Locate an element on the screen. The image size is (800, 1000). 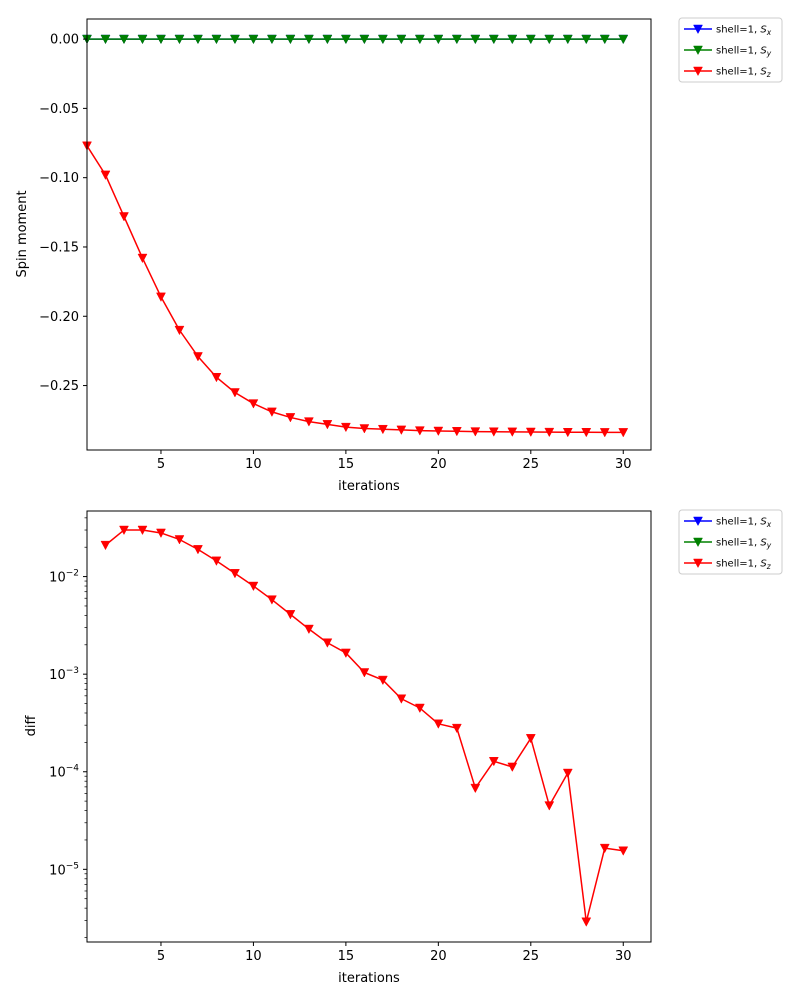
y-tick-label: −0.05 is located at coordinates (59, 109).